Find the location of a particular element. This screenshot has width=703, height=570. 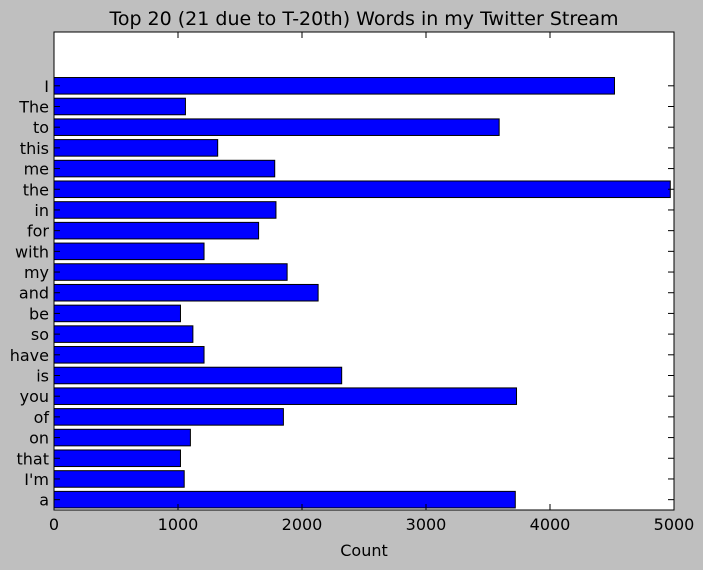

x-tick-label: 3000 is located at coordinates (426, 524).